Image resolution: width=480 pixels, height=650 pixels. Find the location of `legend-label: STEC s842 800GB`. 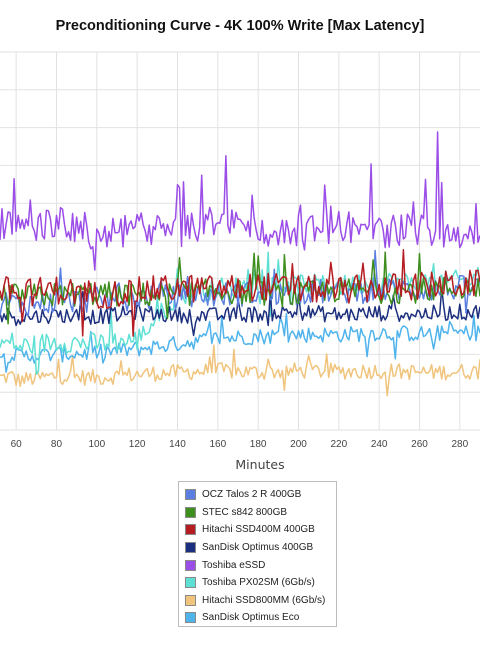

legend-label: STEC s842 800GB is located at coordinates (245, 512).